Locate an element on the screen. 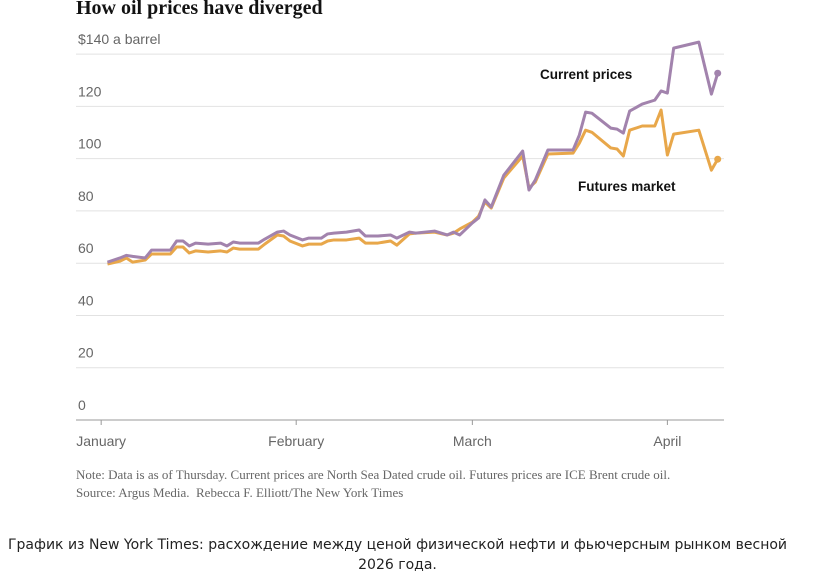  y-tick-label: 40 is located at coordinates (86, 300).